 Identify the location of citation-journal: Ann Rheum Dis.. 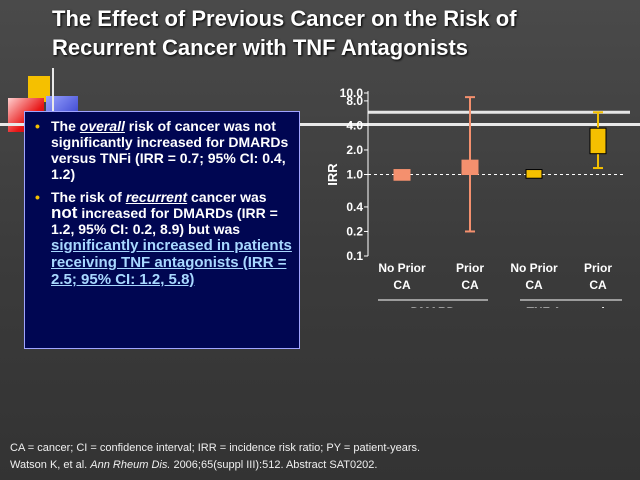
(130, 465).